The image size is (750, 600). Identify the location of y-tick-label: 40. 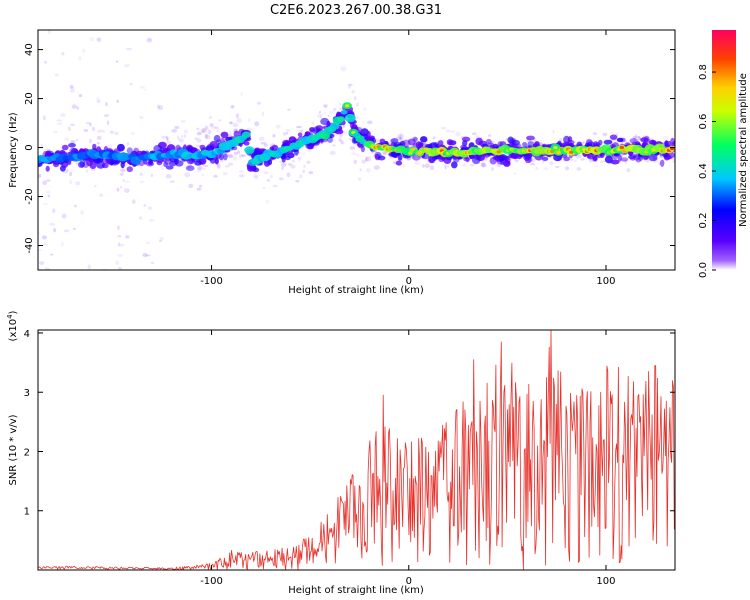
(29, 49).